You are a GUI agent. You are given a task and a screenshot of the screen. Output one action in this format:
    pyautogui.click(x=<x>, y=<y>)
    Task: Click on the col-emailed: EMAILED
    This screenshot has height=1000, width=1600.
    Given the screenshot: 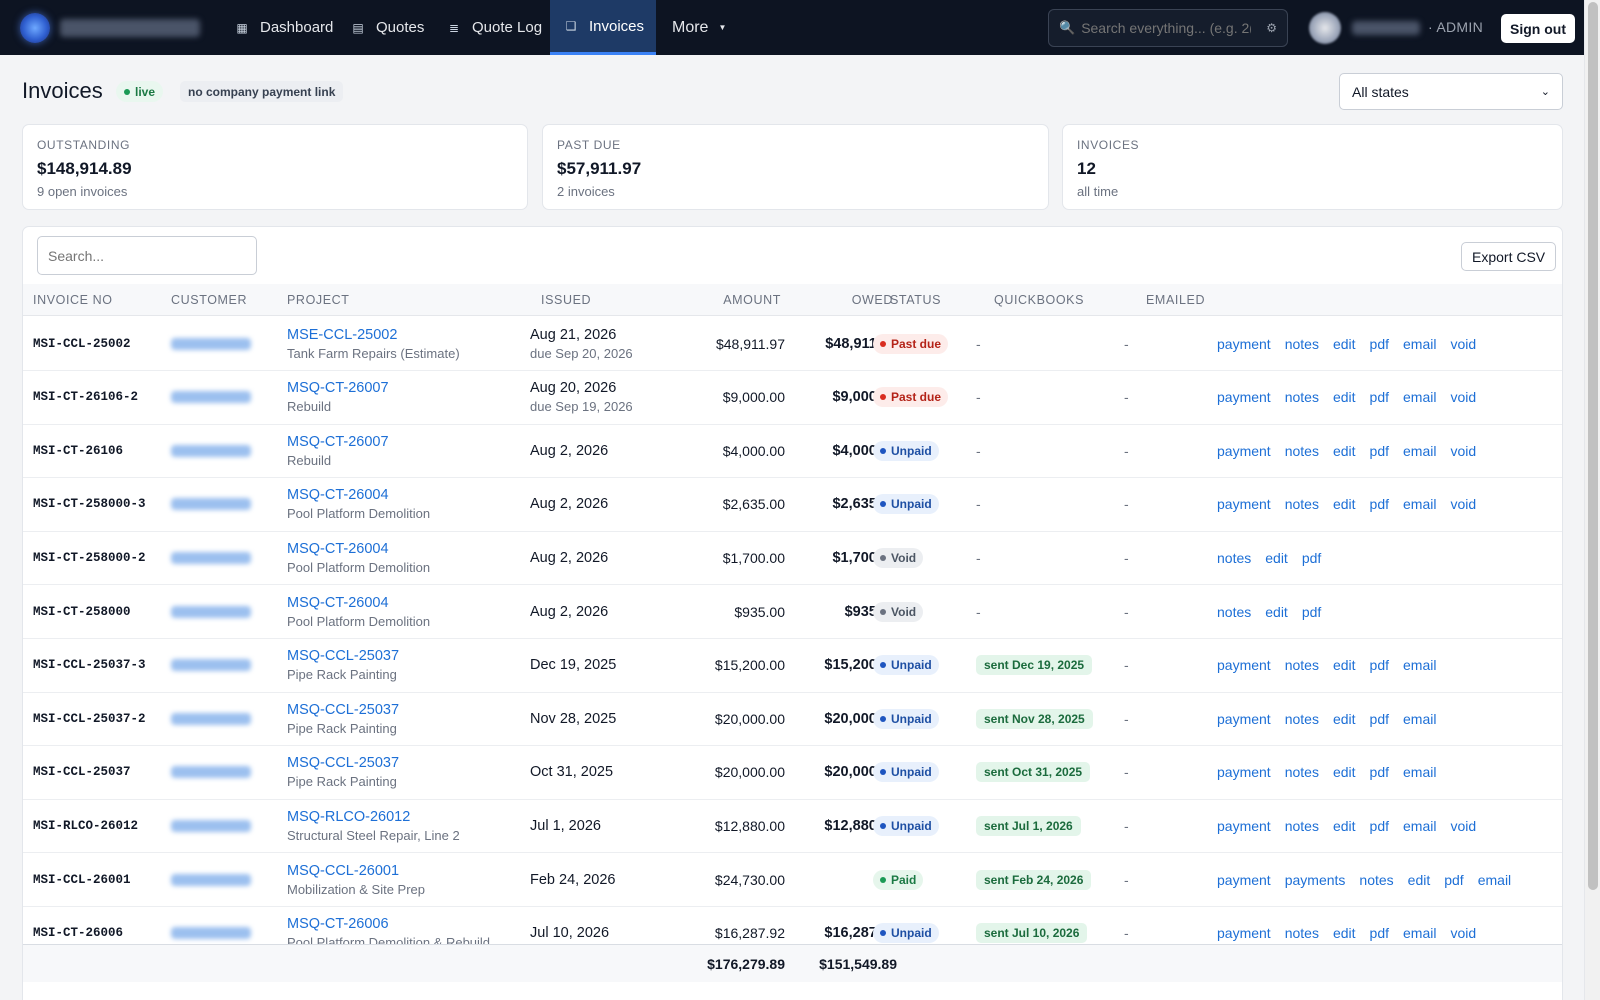 What is the action you would take?
    pyautogui.click(x=1176, y=300)
    